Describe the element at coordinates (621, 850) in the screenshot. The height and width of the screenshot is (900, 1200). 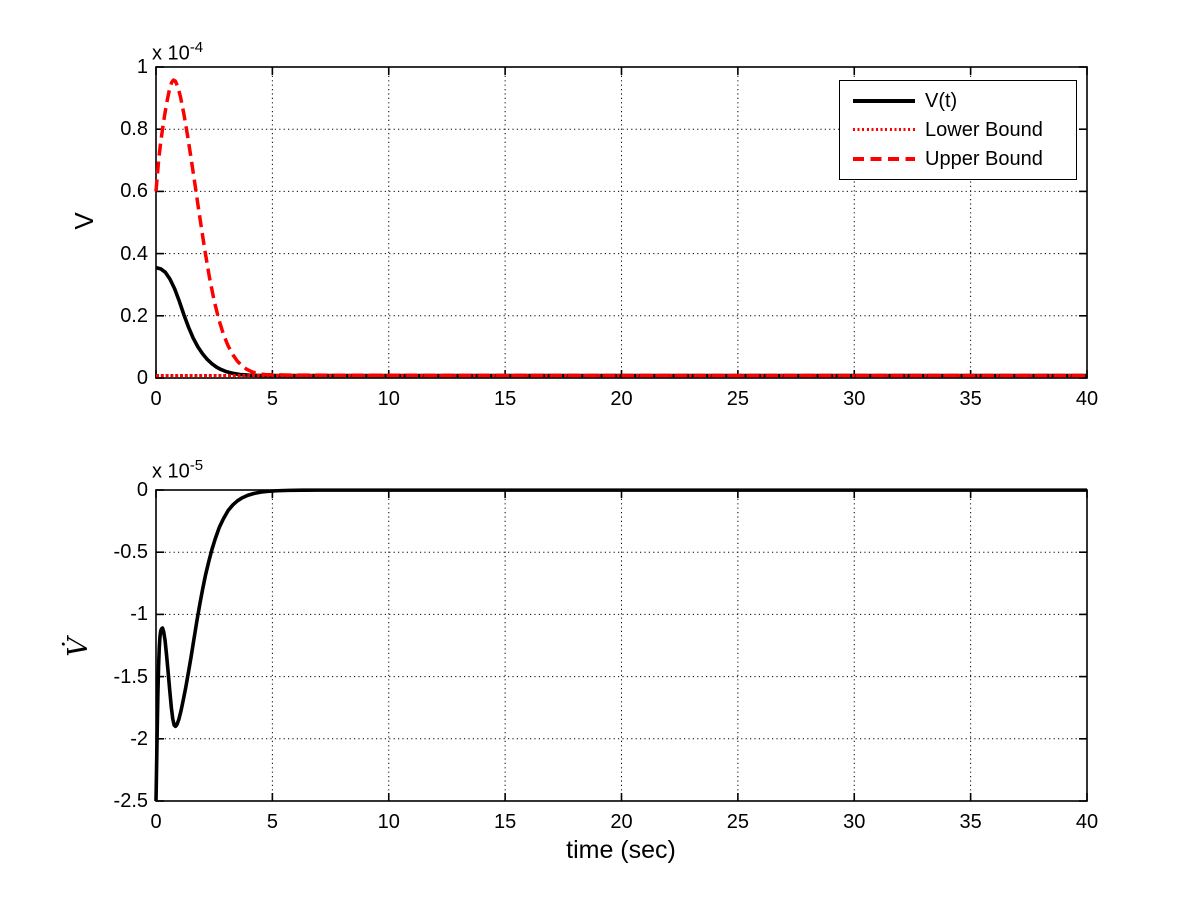
I see `x-axis-label: time (sec)` at that location.